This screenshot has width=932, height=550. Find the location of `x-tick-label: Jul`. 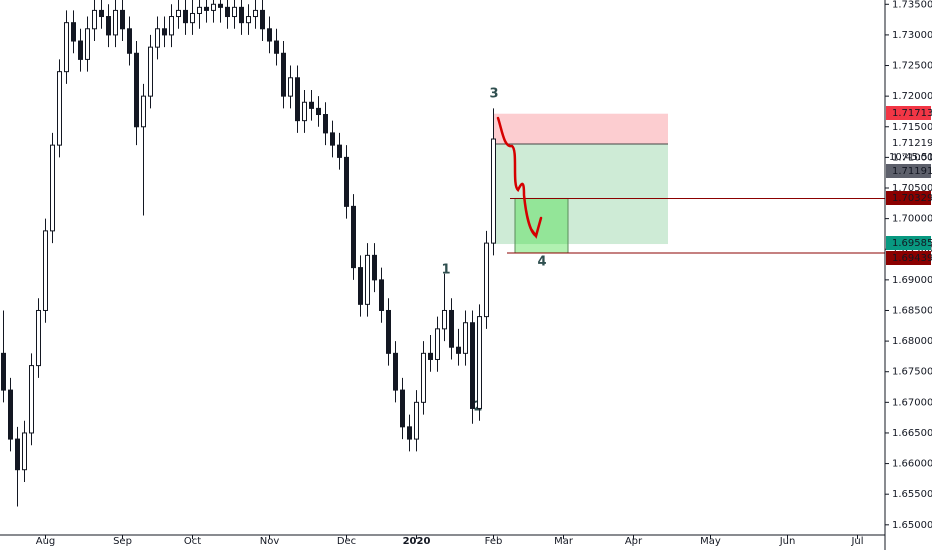

x-tick-label: Jul is located at coordinates (856, 541).